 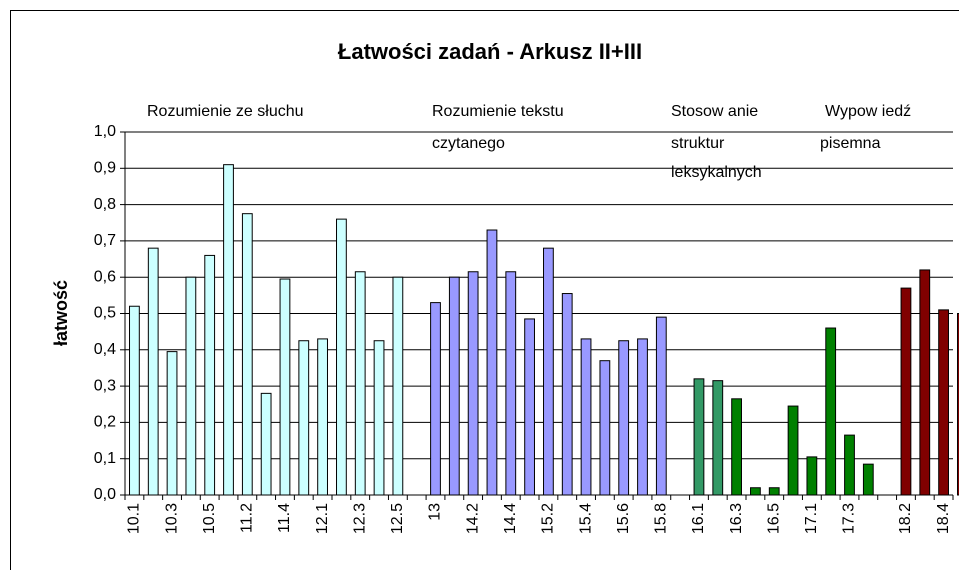 What do you see at coordinates (284, 518) in the screenshot?
I see `x-tick-label: 11.4` at bounding box center [284, 518].